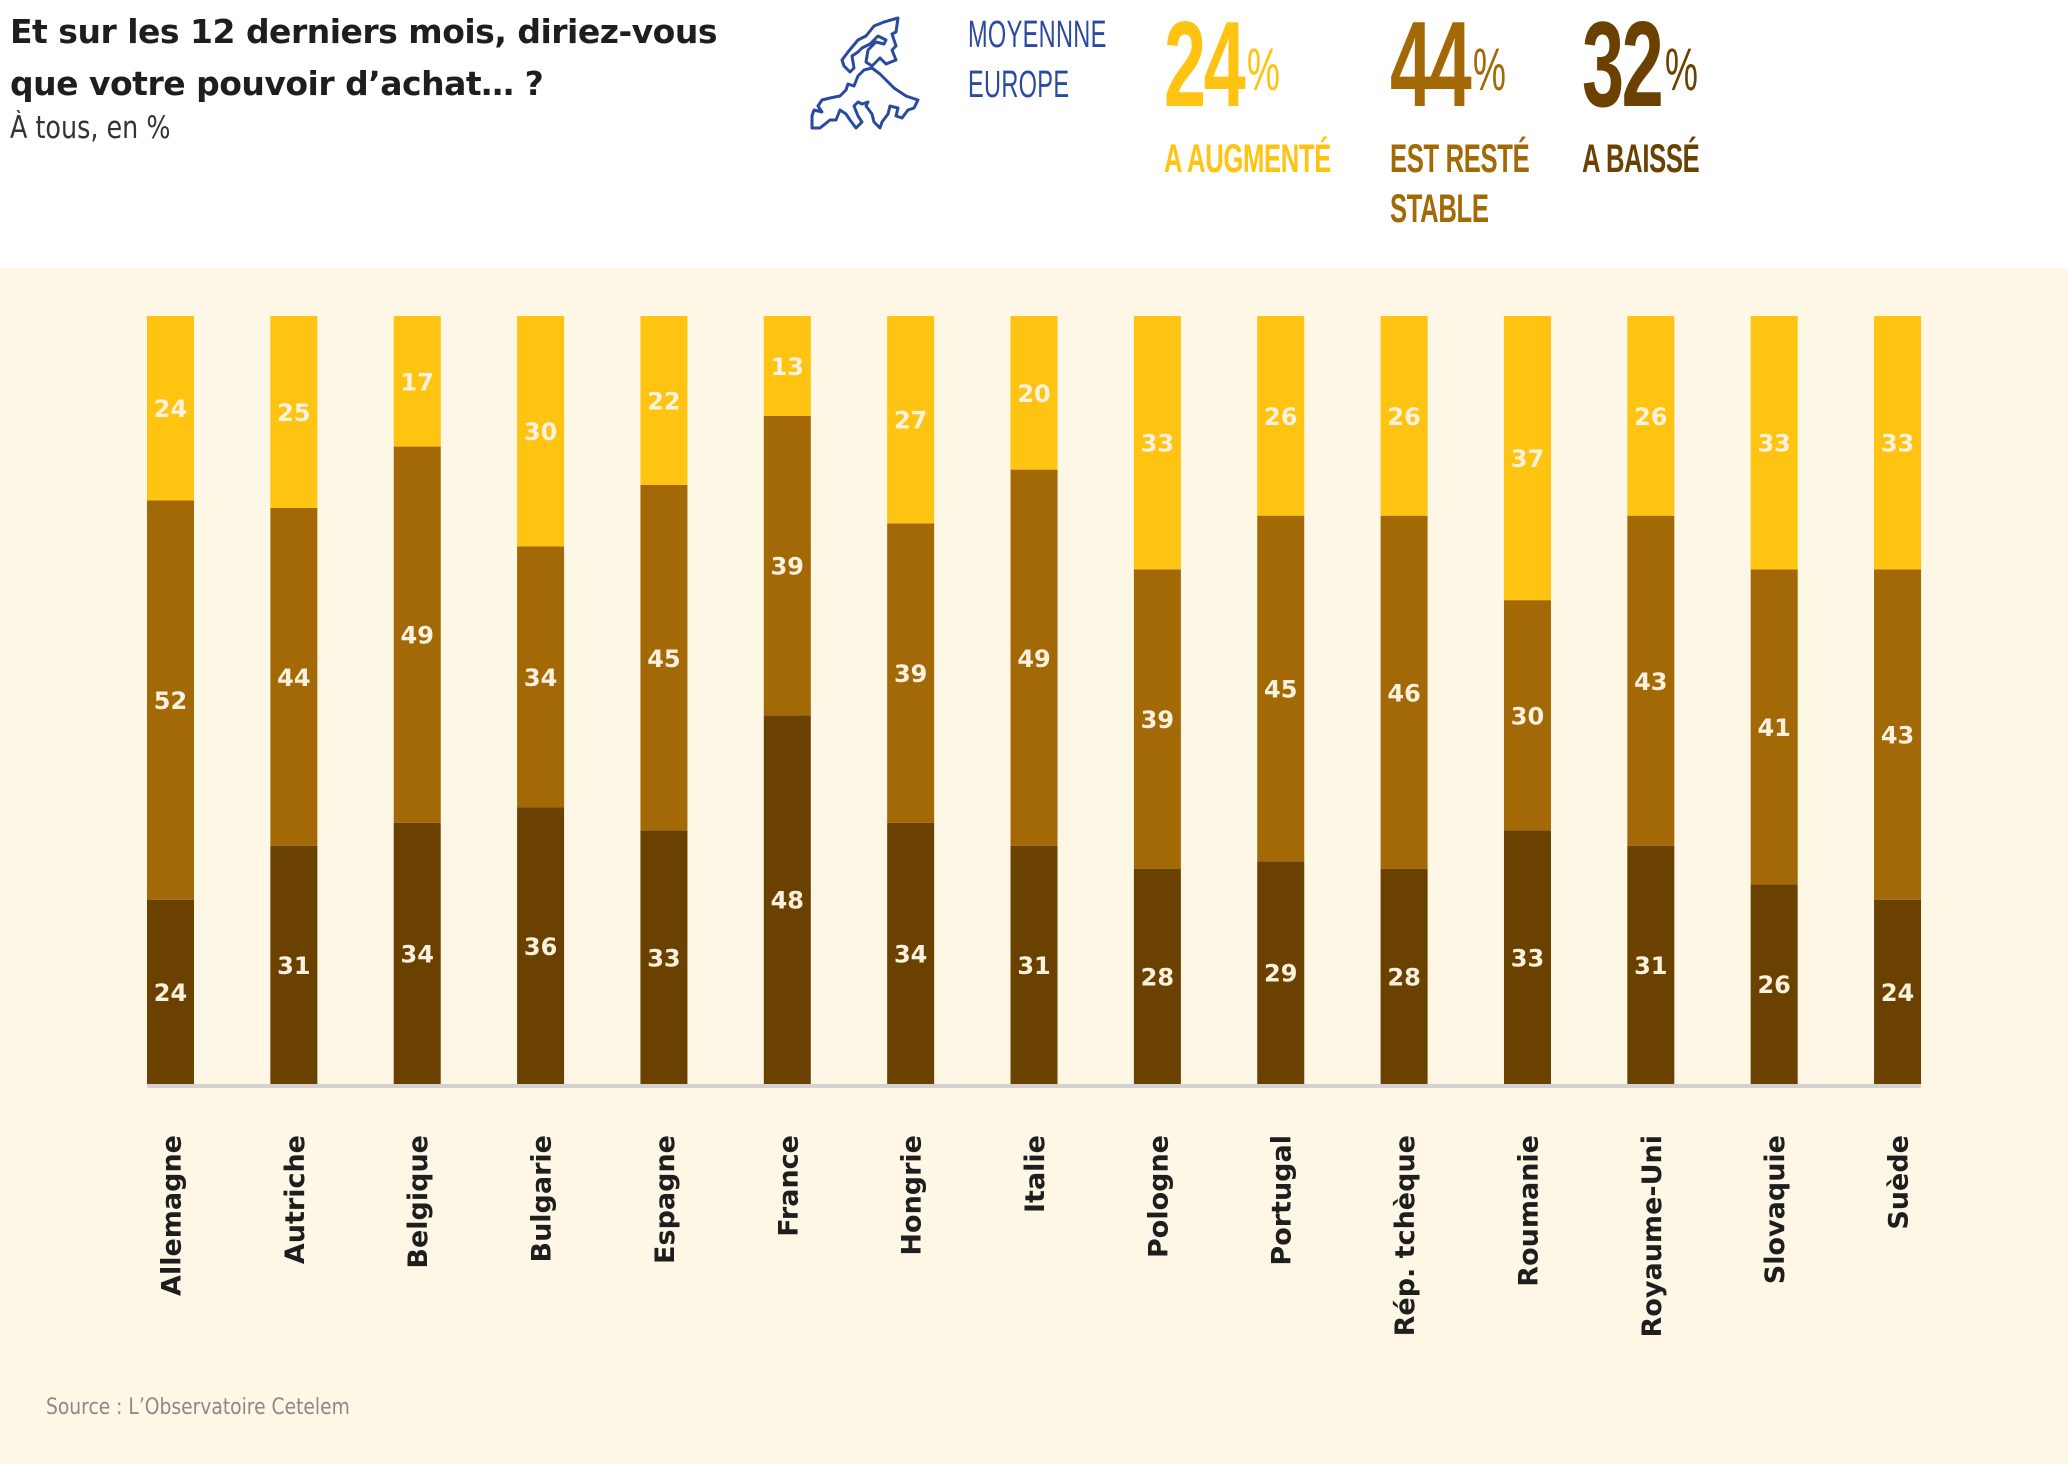 This screenshot has width=2068, height=1464. I want to click on bar-group-suede: 24 43 33 Suède, so click(1898, 773).